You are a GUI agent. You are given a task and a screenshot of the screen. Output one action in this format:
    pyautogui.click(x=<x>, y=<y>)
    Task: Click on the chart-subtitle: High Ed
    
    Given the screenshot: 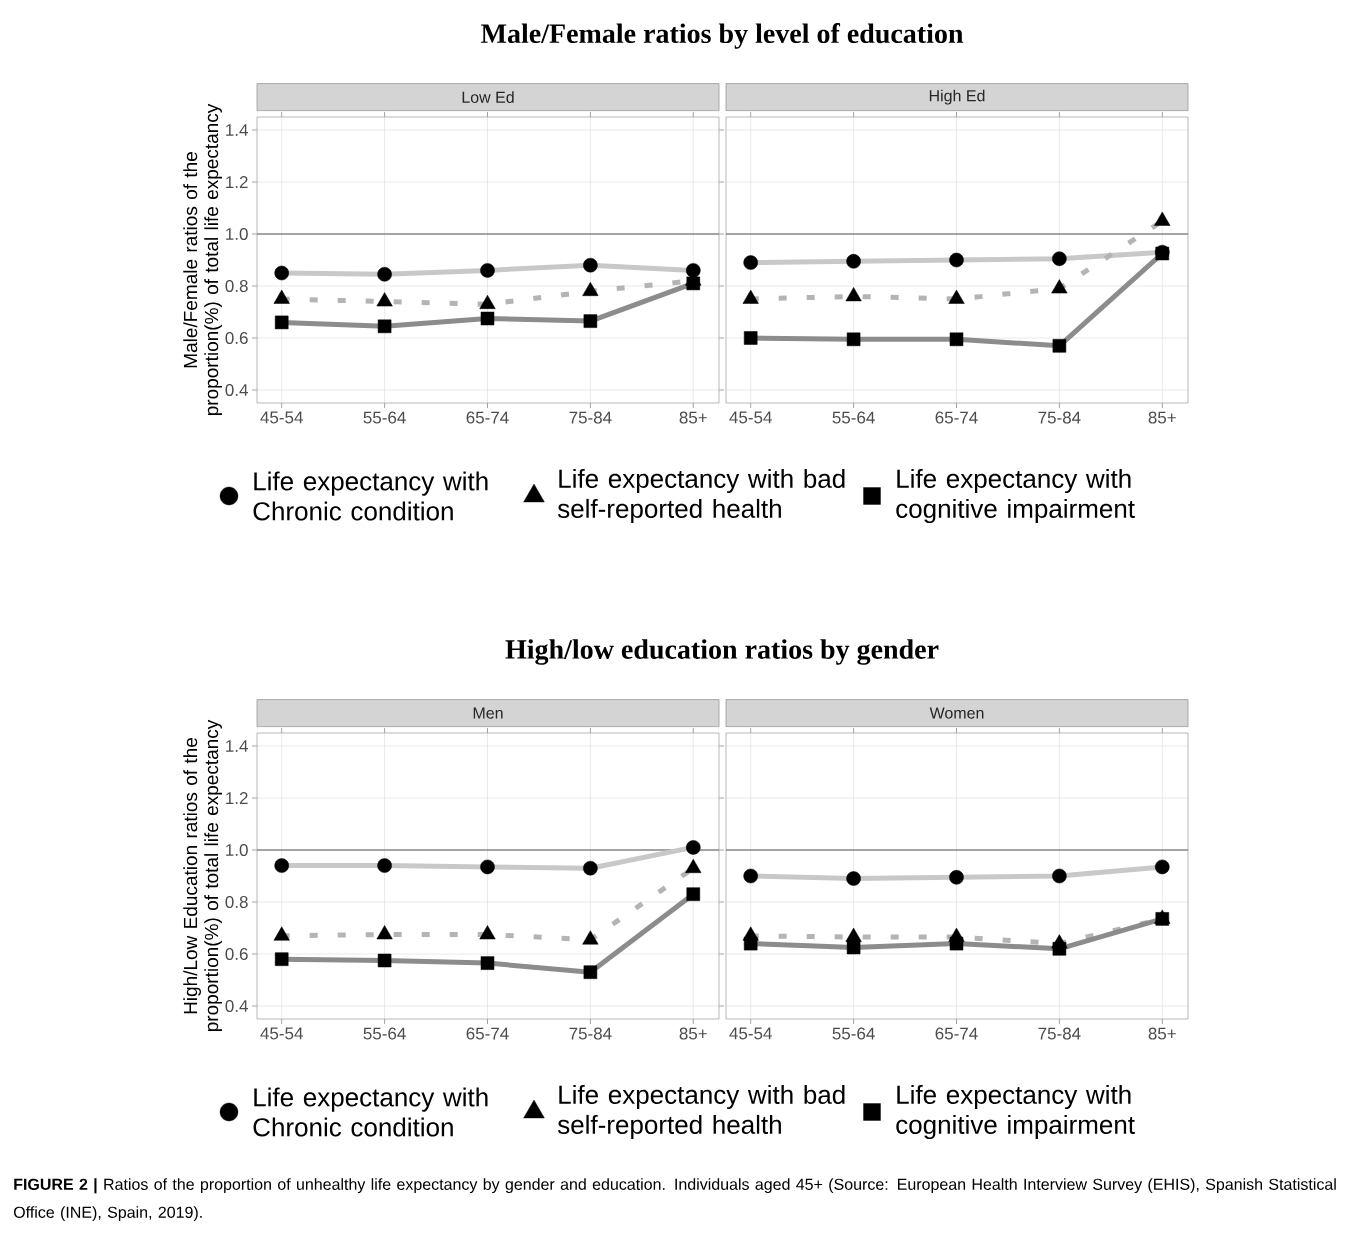 What is the action you would take?
    pyautogui.click(x=957, y=97)
    